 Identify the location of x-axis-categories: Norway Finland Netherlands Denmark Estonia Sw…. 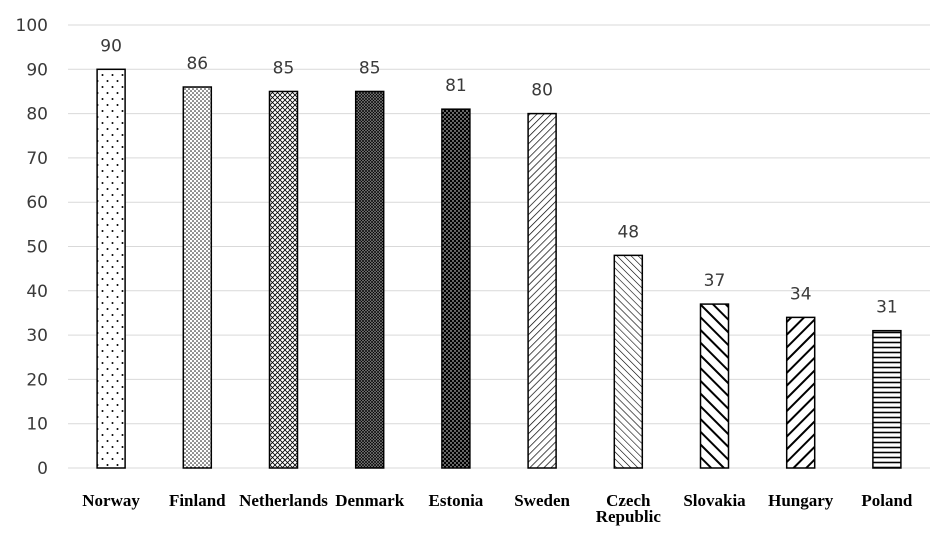
(497, 508).